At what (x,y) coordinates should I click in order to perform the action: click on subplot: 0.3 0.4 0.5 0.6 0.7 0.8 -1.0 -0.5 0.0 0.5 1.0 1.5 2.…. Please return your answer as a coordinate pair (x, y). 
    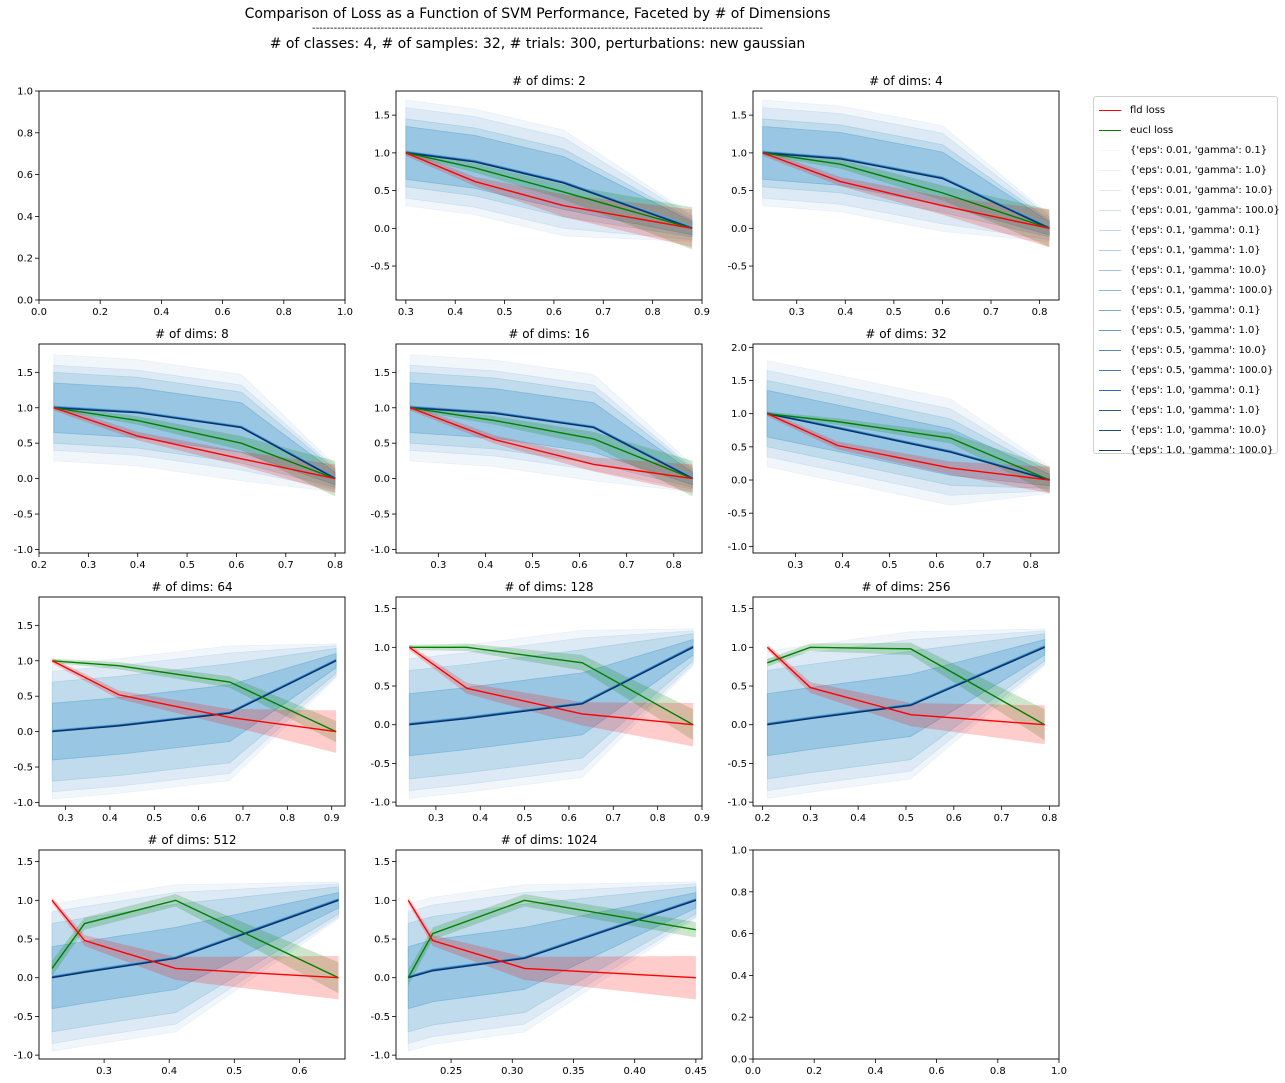
    Looking at the image, I should click on (893, 449).